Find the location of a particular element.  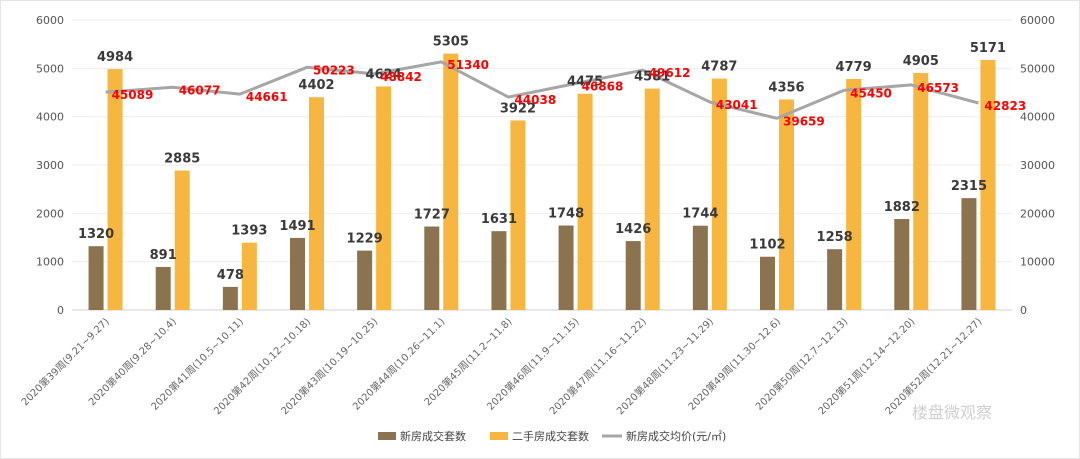

avg-price-label: 46868 is located at coordinates (603, 86).